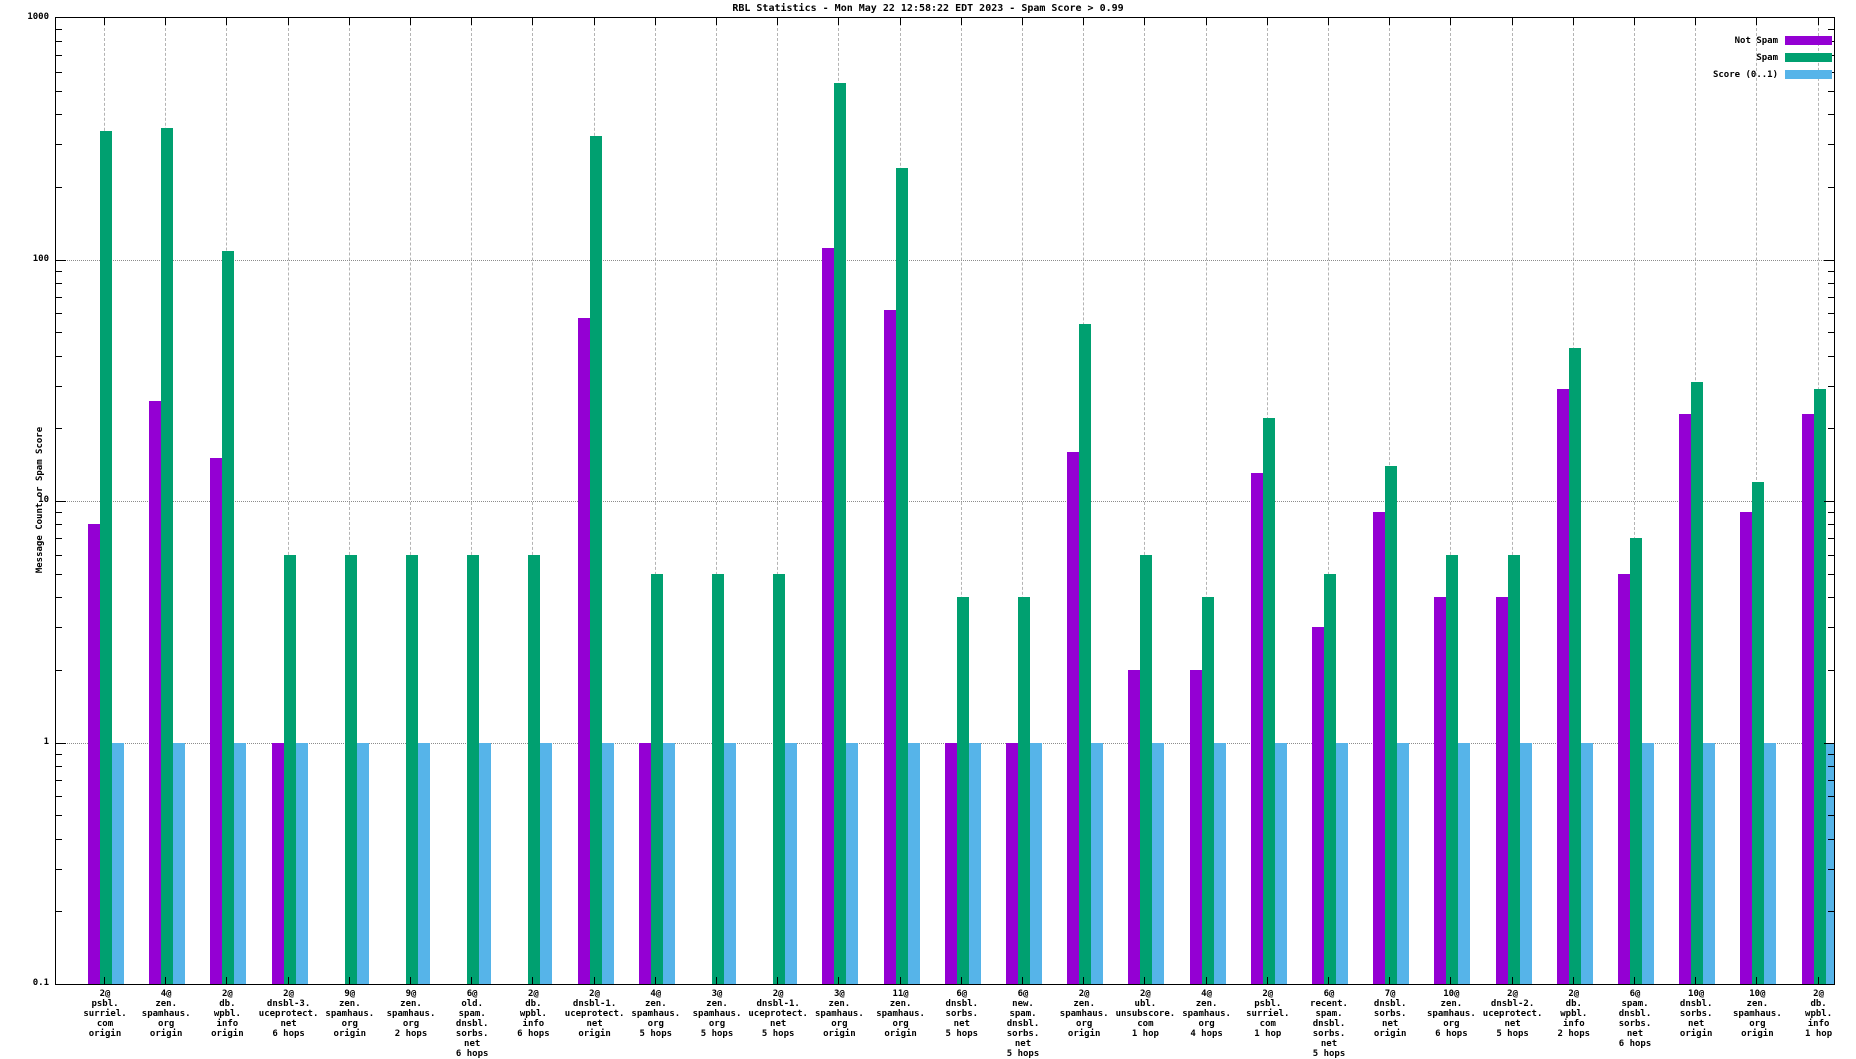 The width and height of the screenshot is (1856, 1059). Describe the element at coordinates (1145, 1014) in the screenshot. I see `x-category-label: 2@ ubl. unsubscore. com 1 hop` at that location.